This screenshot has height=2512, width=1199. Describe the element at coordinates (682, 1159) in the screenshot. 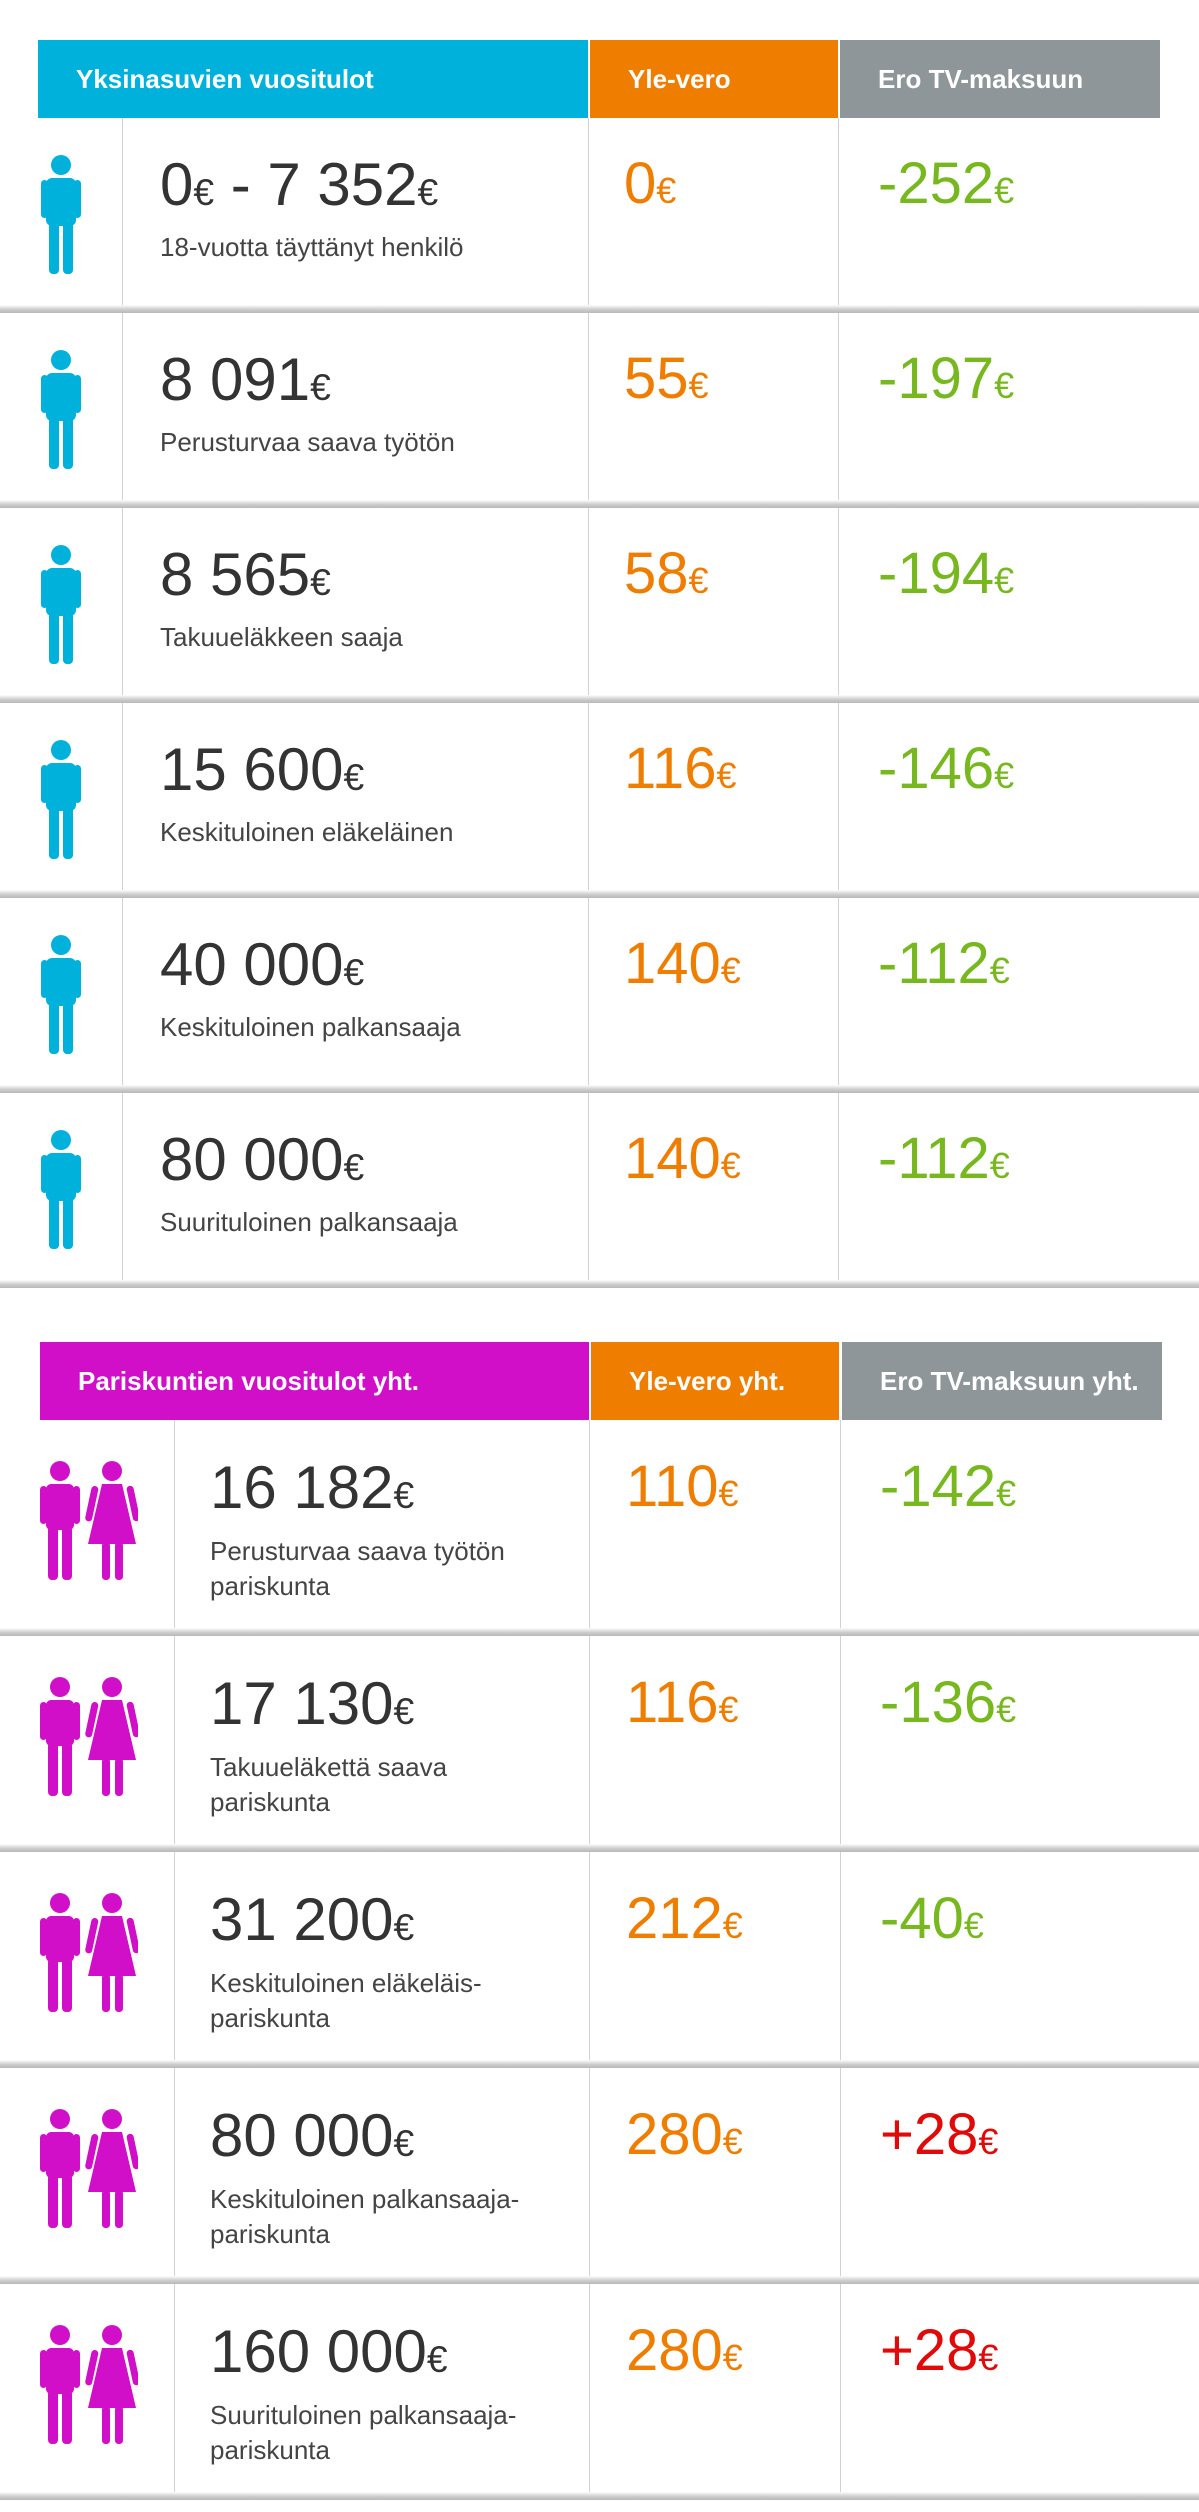

I see `yle-tax-value: 140€` at that location.